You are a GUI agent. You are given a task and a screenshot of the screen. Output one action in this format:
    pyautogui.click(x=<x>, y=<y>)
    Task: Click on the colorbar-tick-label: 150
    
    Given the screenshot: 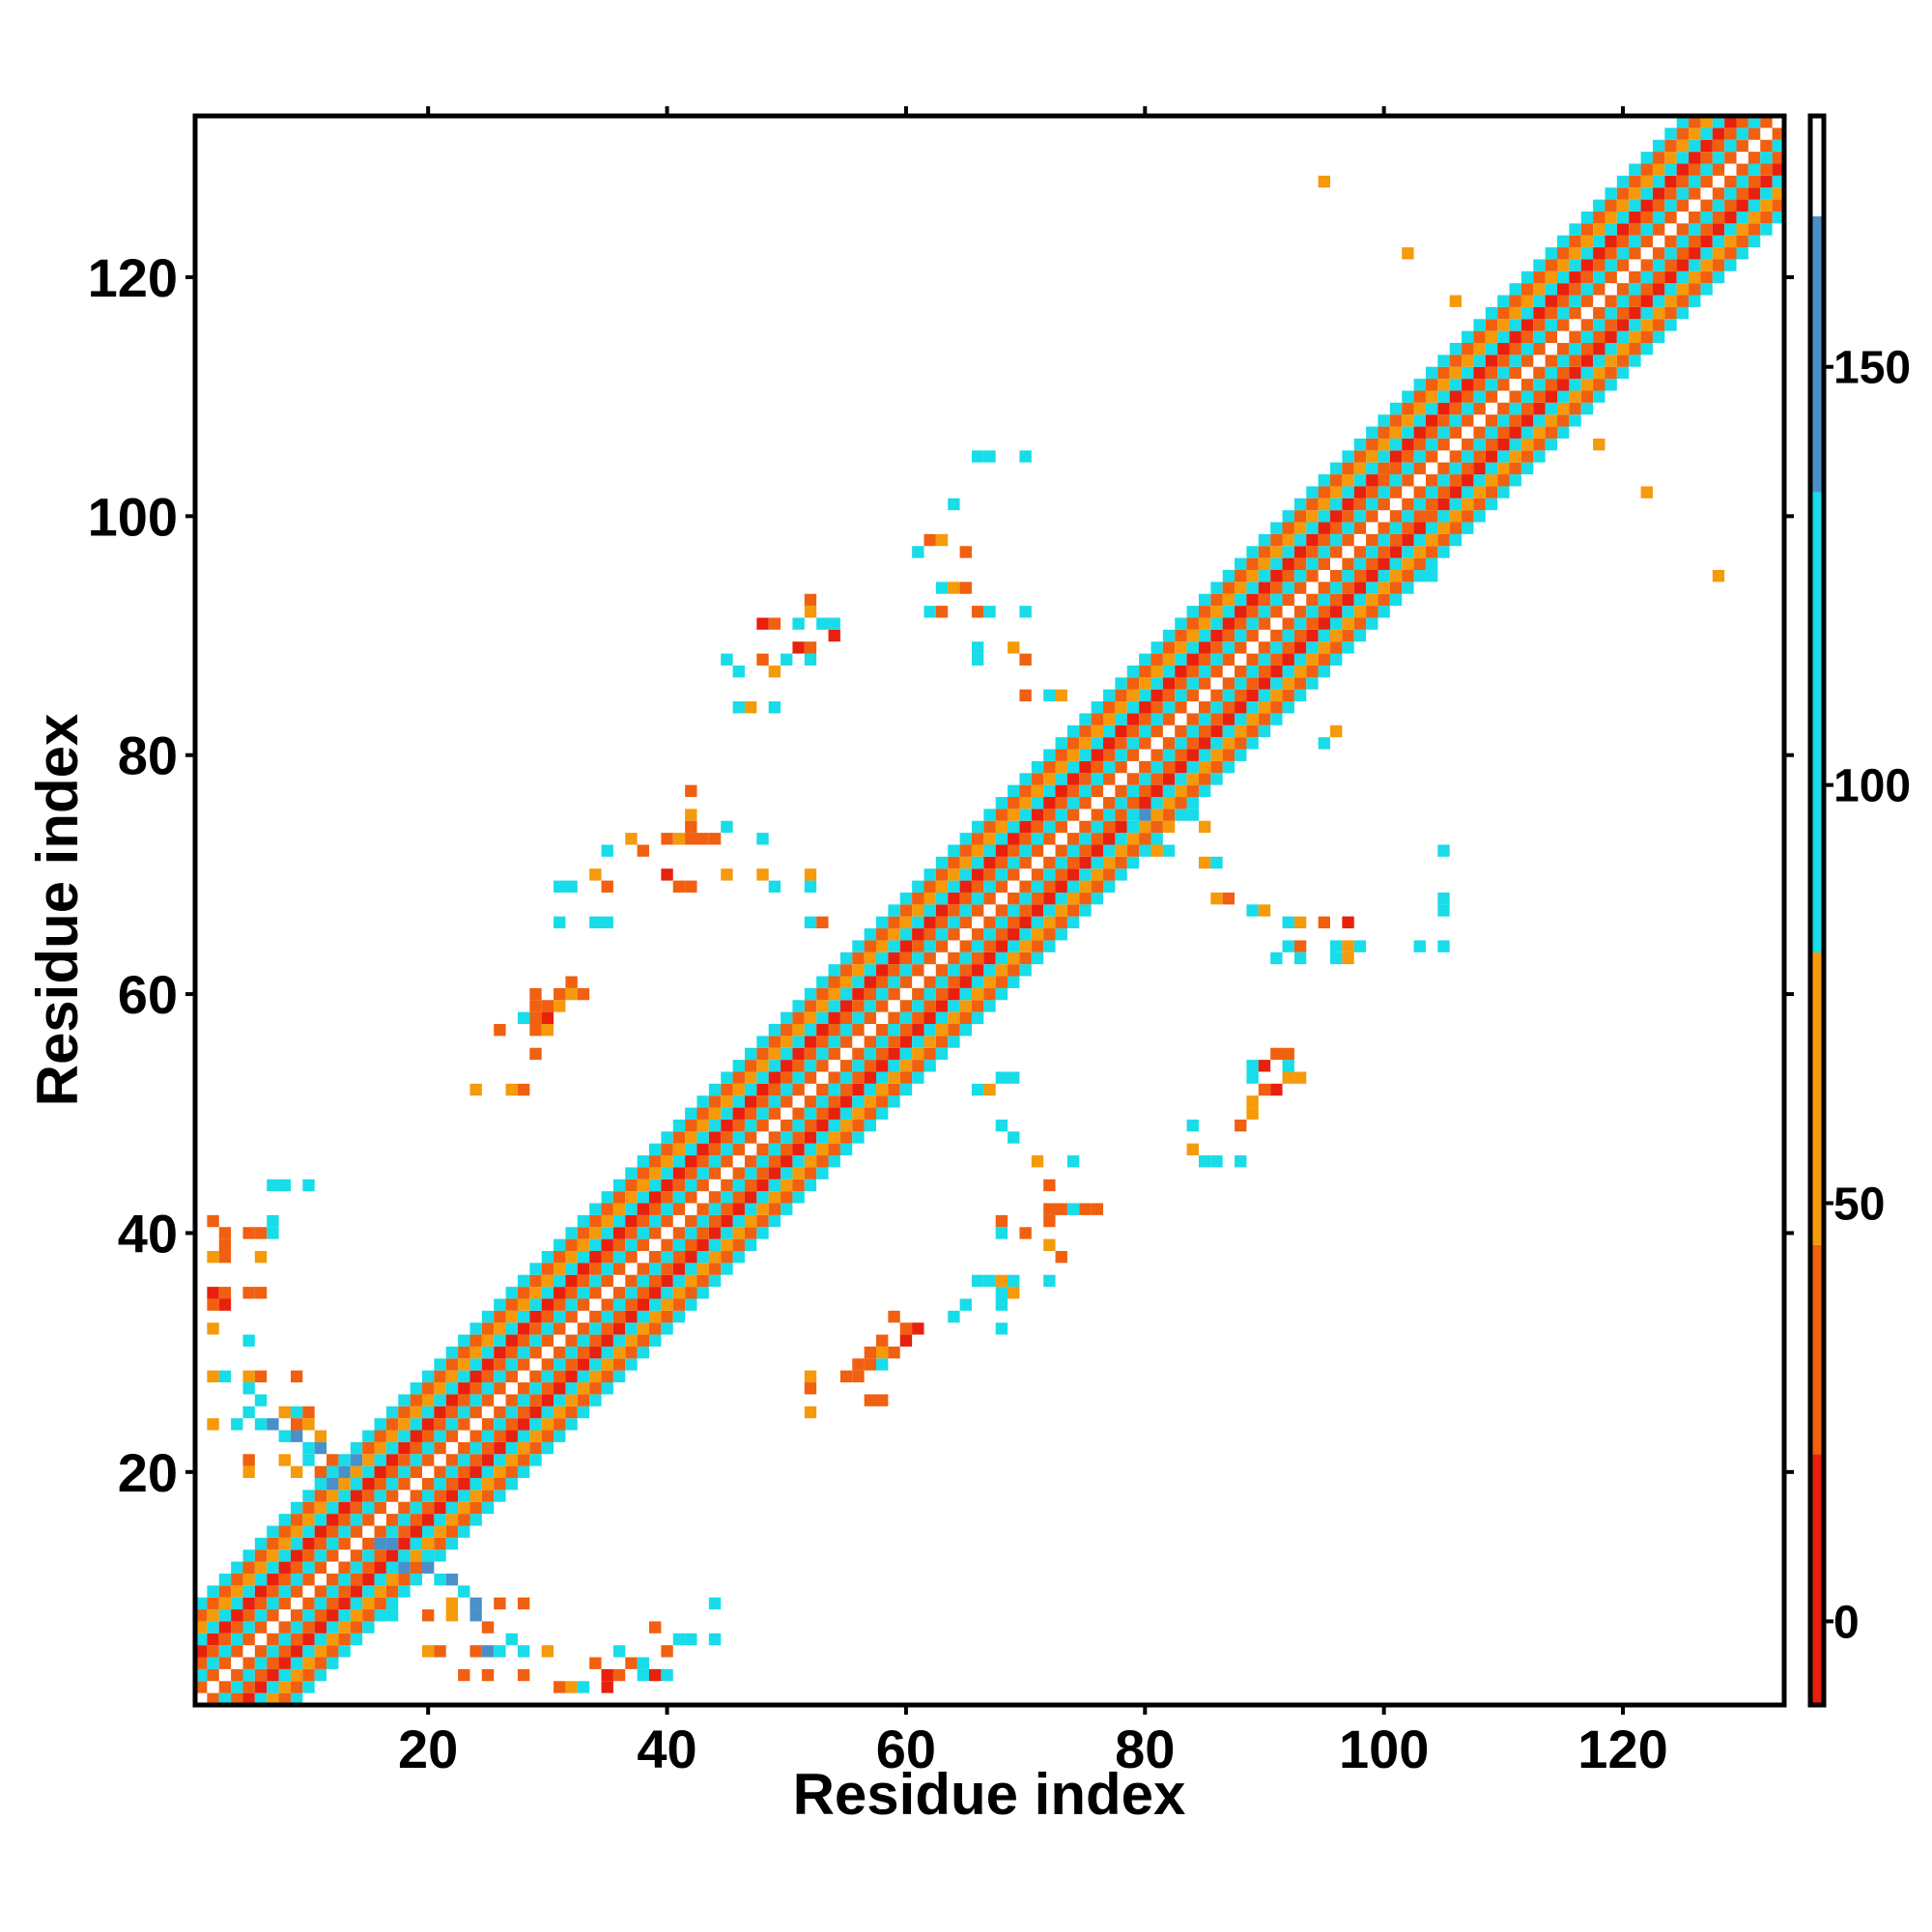 What is the action you would take?
    pyautogui.click(x=1872, y=368)
    